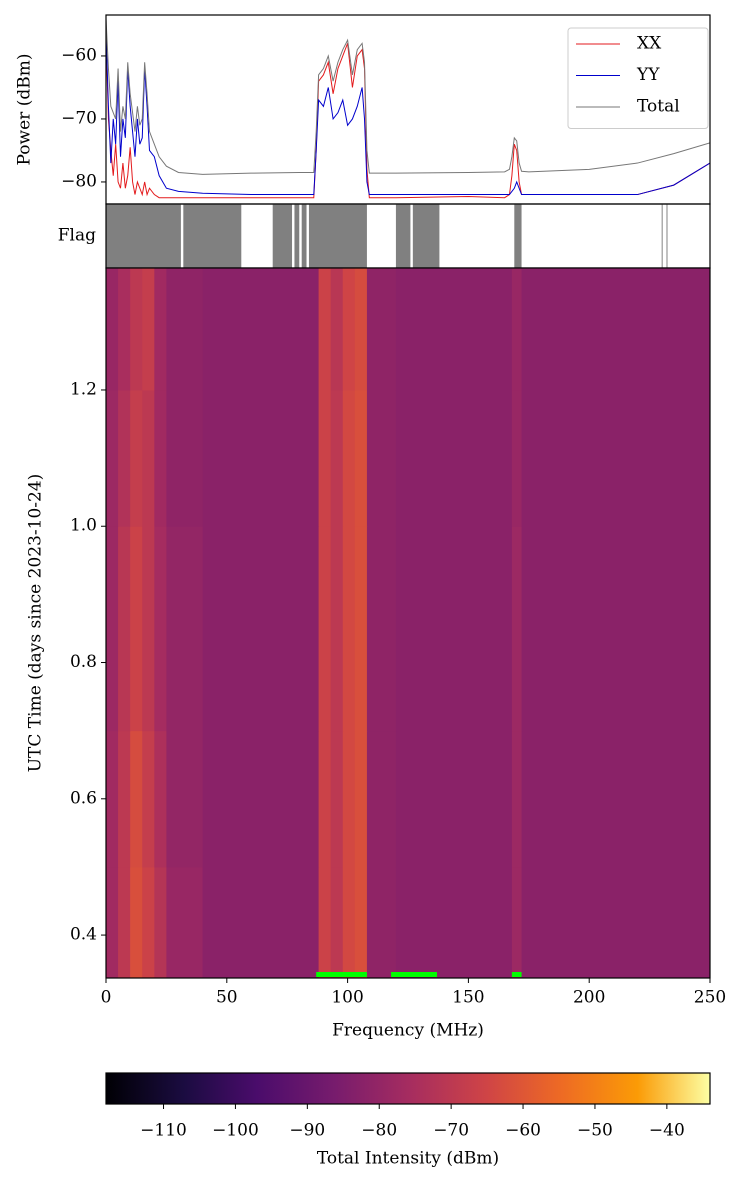 The image size is (747, 1186). I want to click on legend-label: XX, so click(649, 44).